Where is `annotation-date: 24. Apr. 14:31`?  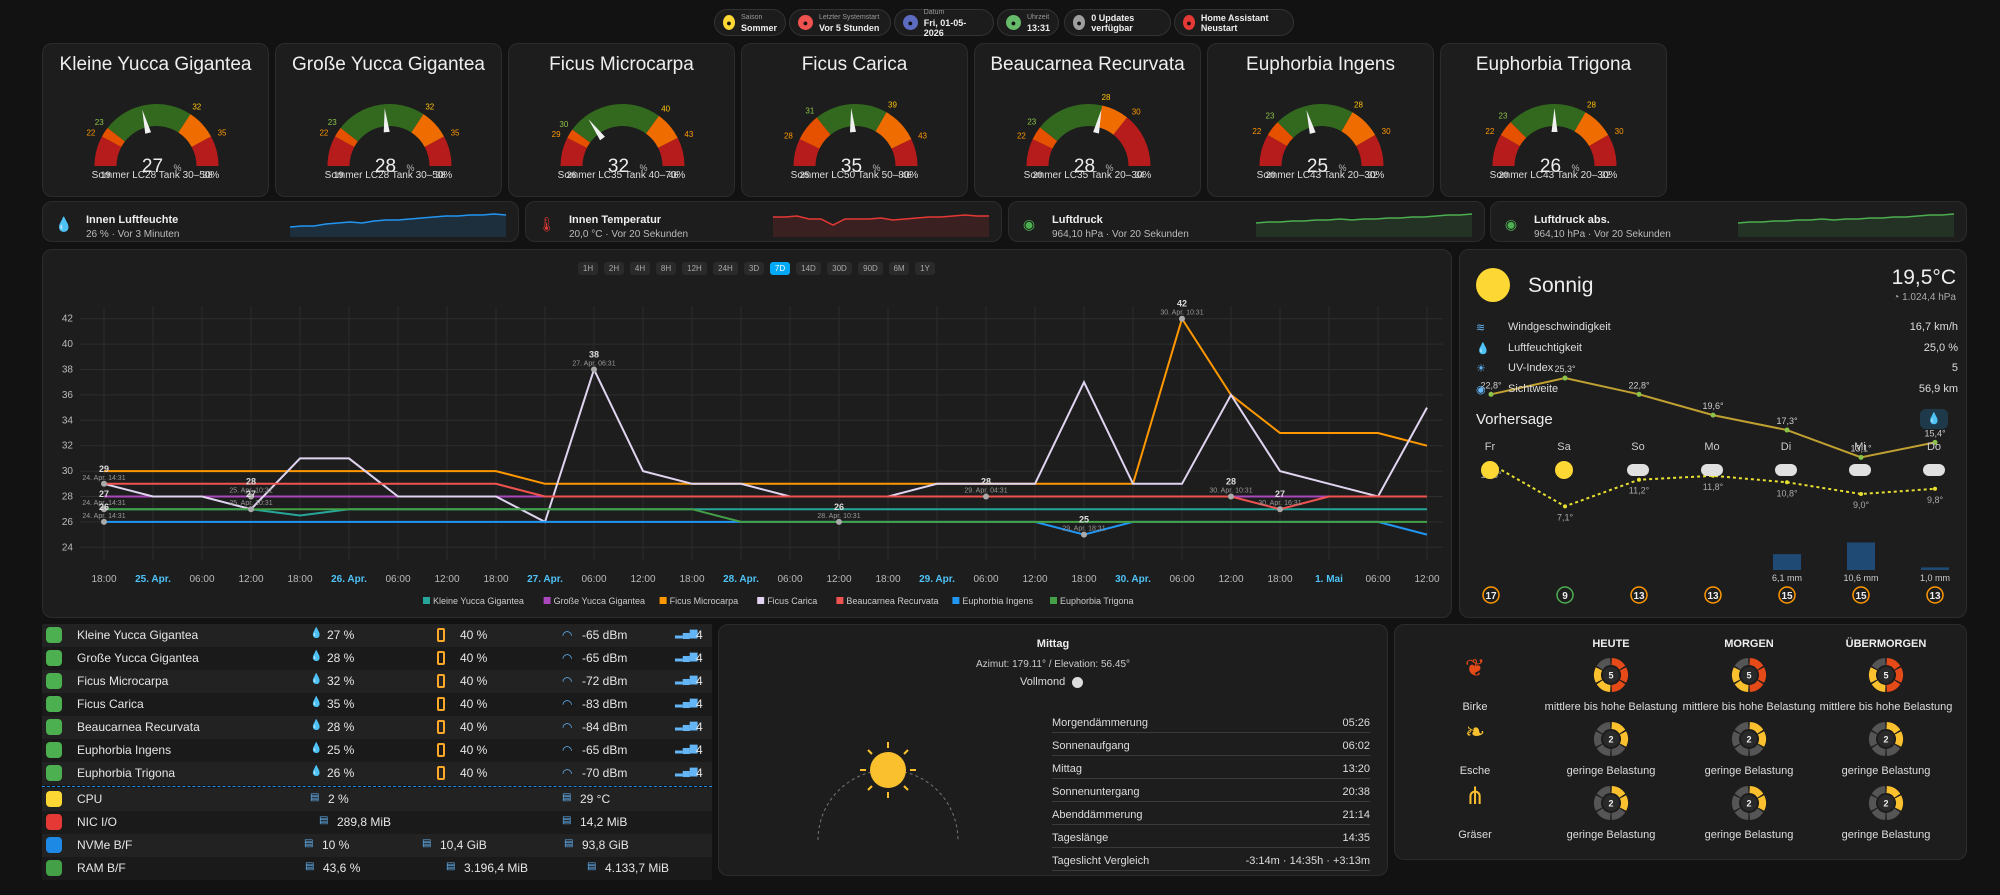 annotation-date: 24. Apr. 14:31 is located at coordinates (103, 478).